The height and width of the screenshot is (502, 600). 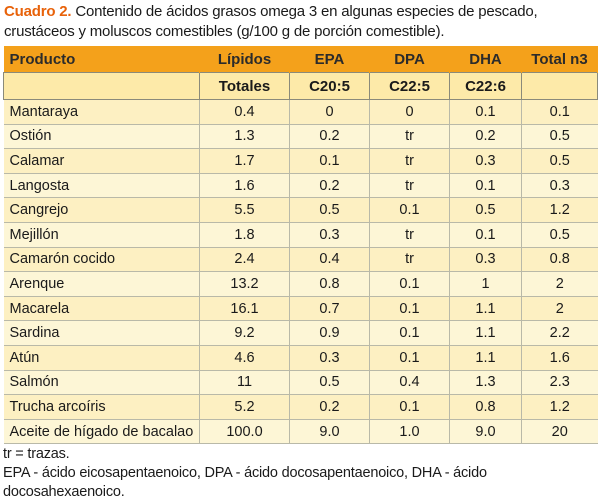 What do you see at coordinates (485, 86) in the screenshot?
I see `subheader-c22-6: C22:6` at bounding box center [485, 86].